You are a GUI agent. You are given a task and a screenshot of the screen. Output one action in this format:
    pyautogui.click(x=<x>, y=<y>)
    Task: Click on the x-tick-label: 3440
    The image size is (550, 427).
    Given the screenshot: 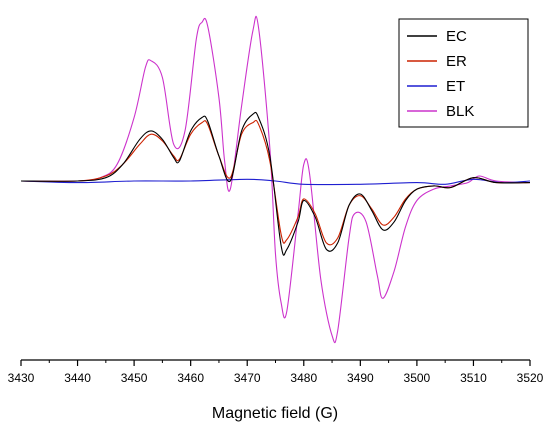 What is the action you would take?
    pyautogui.click(x=77, y=378)
    